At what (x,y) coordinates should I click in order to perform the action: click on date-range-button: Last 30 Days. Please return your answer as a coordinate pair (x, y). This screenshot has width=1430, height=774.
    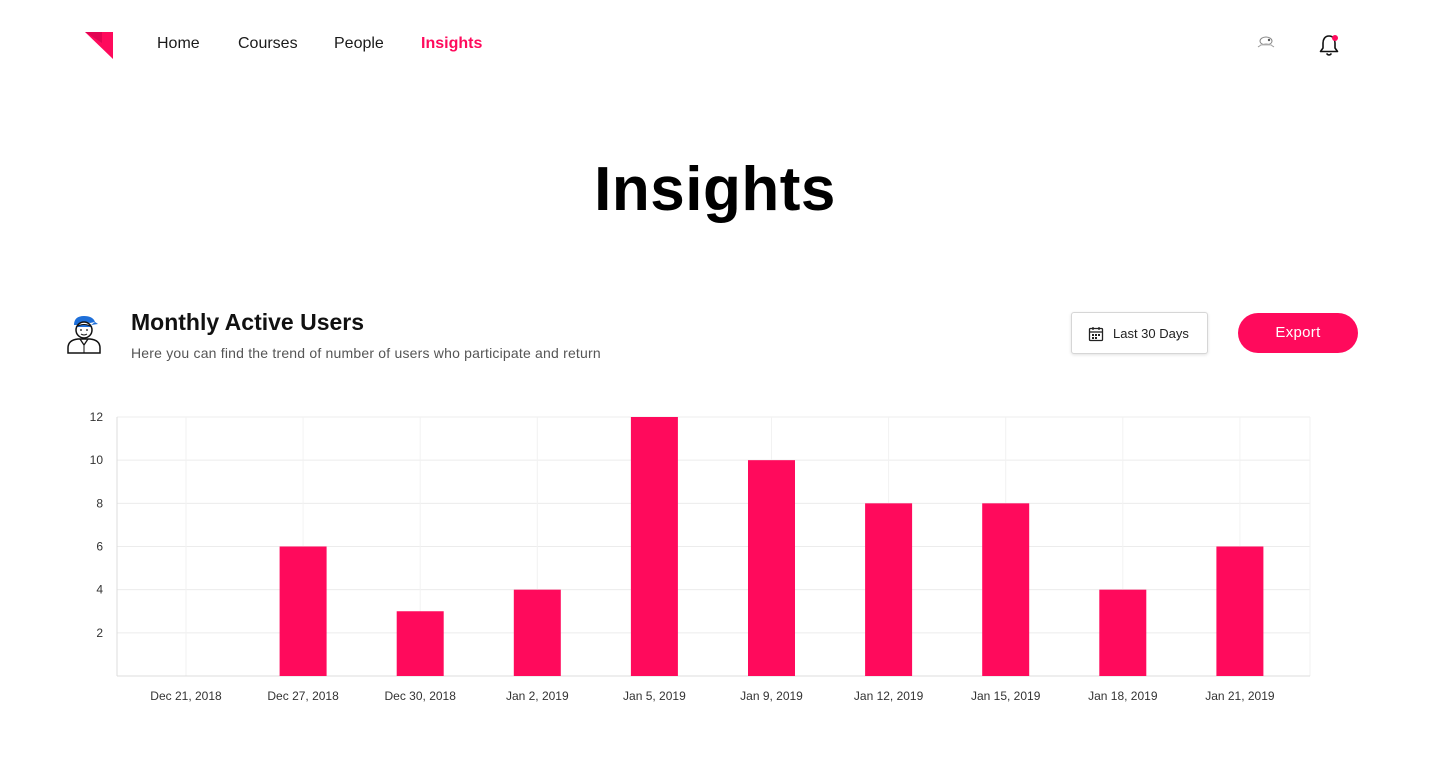
    Looking at the image, I should click on (1139, 333).